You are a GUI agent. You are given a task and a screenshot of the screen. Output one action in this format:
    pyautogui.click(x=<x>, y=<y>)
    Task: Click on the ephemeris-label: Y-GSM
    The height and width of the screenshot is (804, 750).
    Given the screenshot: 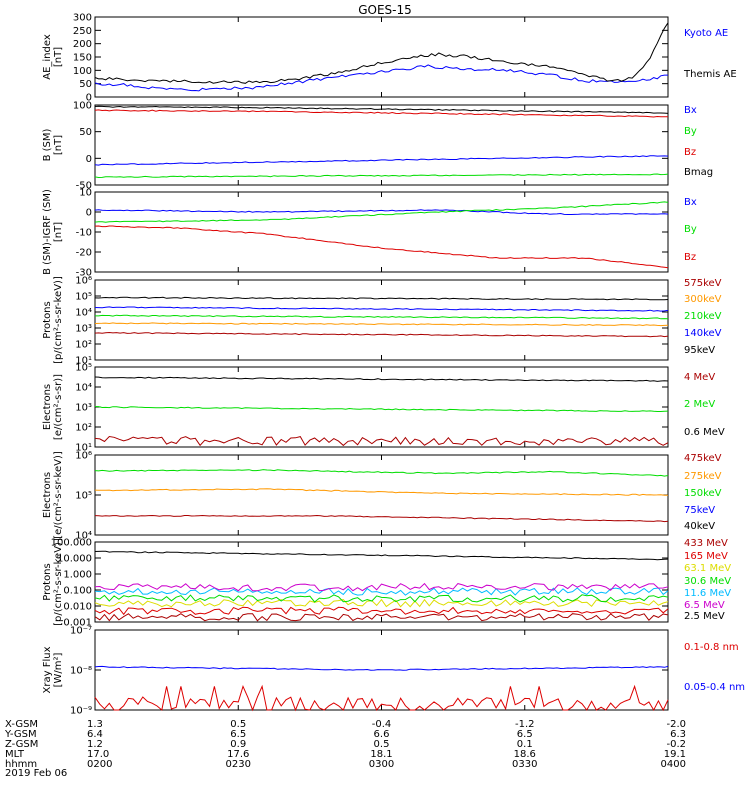 What is the action you would take?
    pyautogui.click(x=20, y=734)
    